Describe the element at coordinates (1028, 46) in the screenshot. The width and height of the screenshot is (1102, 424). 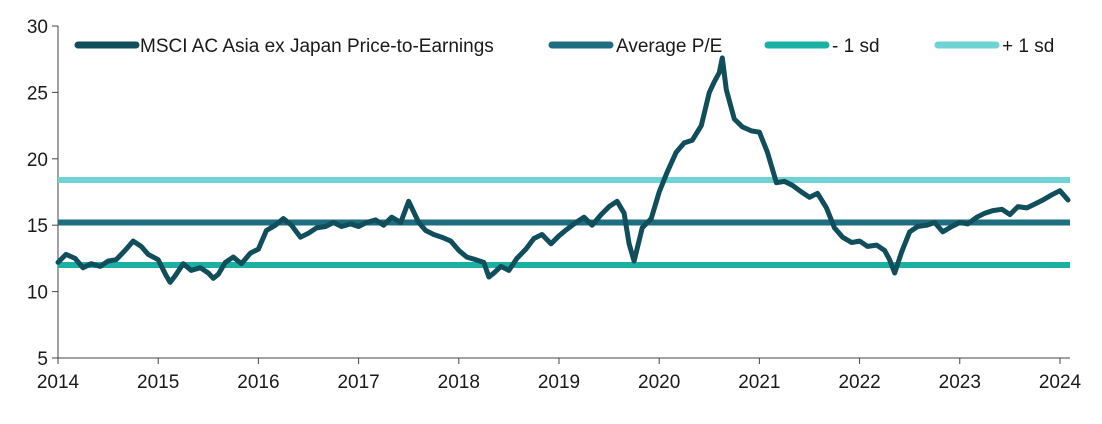
I see `legend-label-3: + 1 sd` at that location.